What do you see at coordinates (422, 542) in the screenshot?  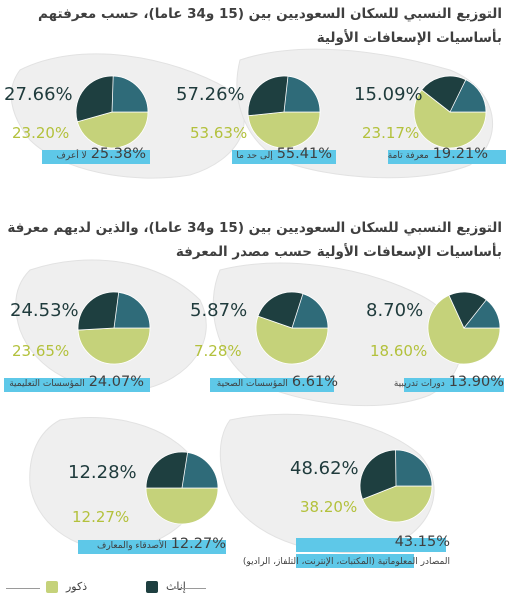 I see `category-total: 43.15%` at bounding box center [422, 542].